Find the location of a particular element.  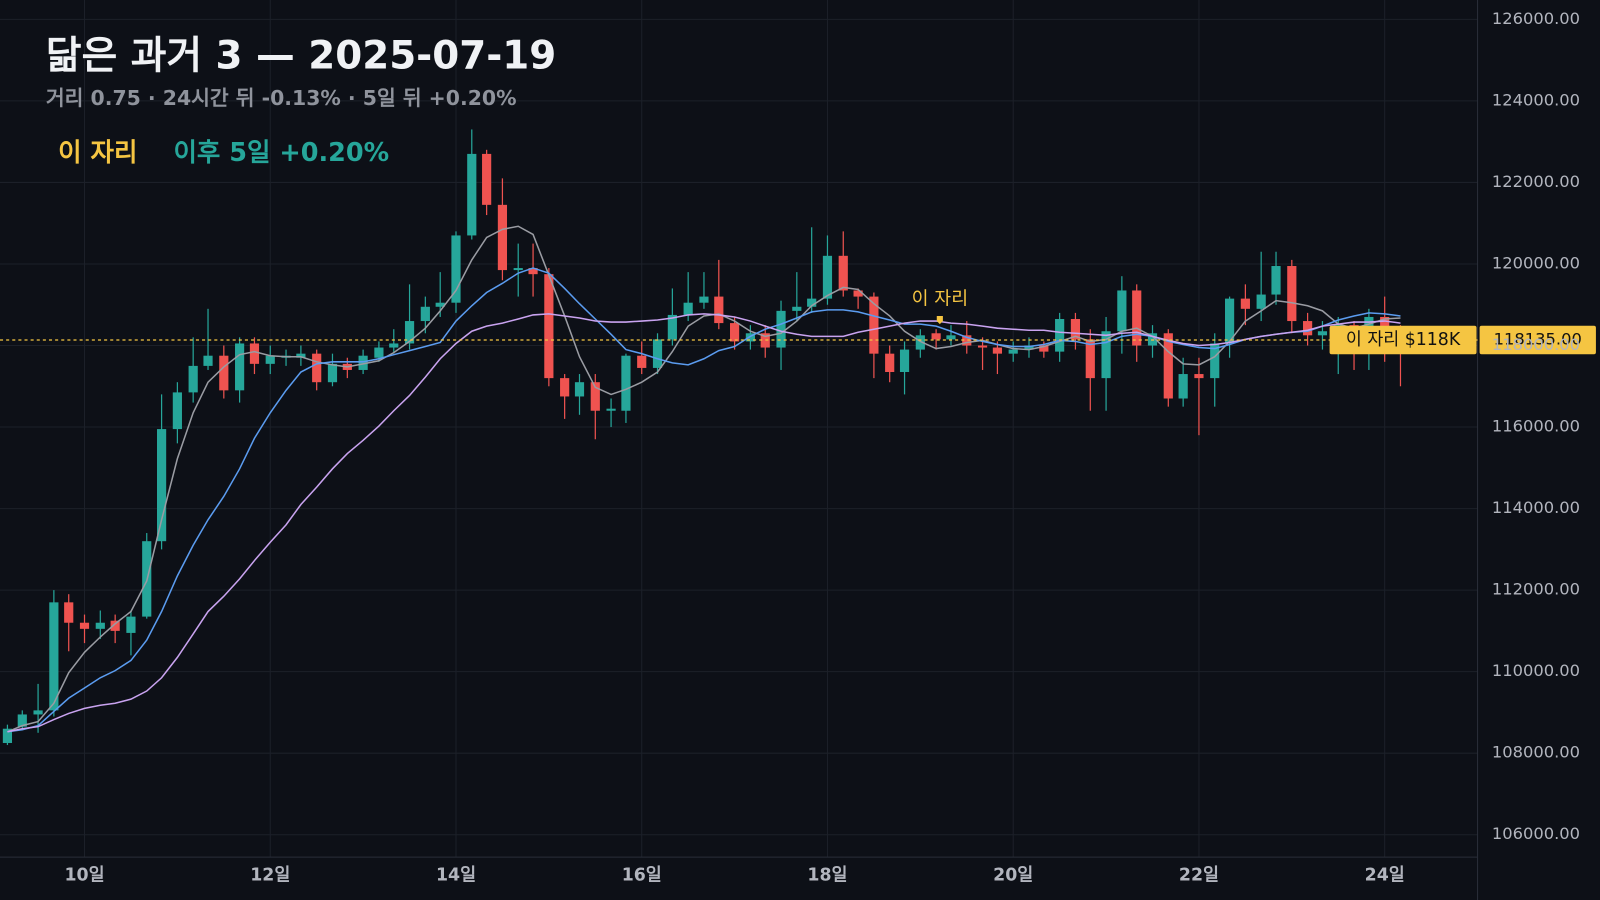

y-tick-label: 122000.00 is located at coordinates (1536, 181).